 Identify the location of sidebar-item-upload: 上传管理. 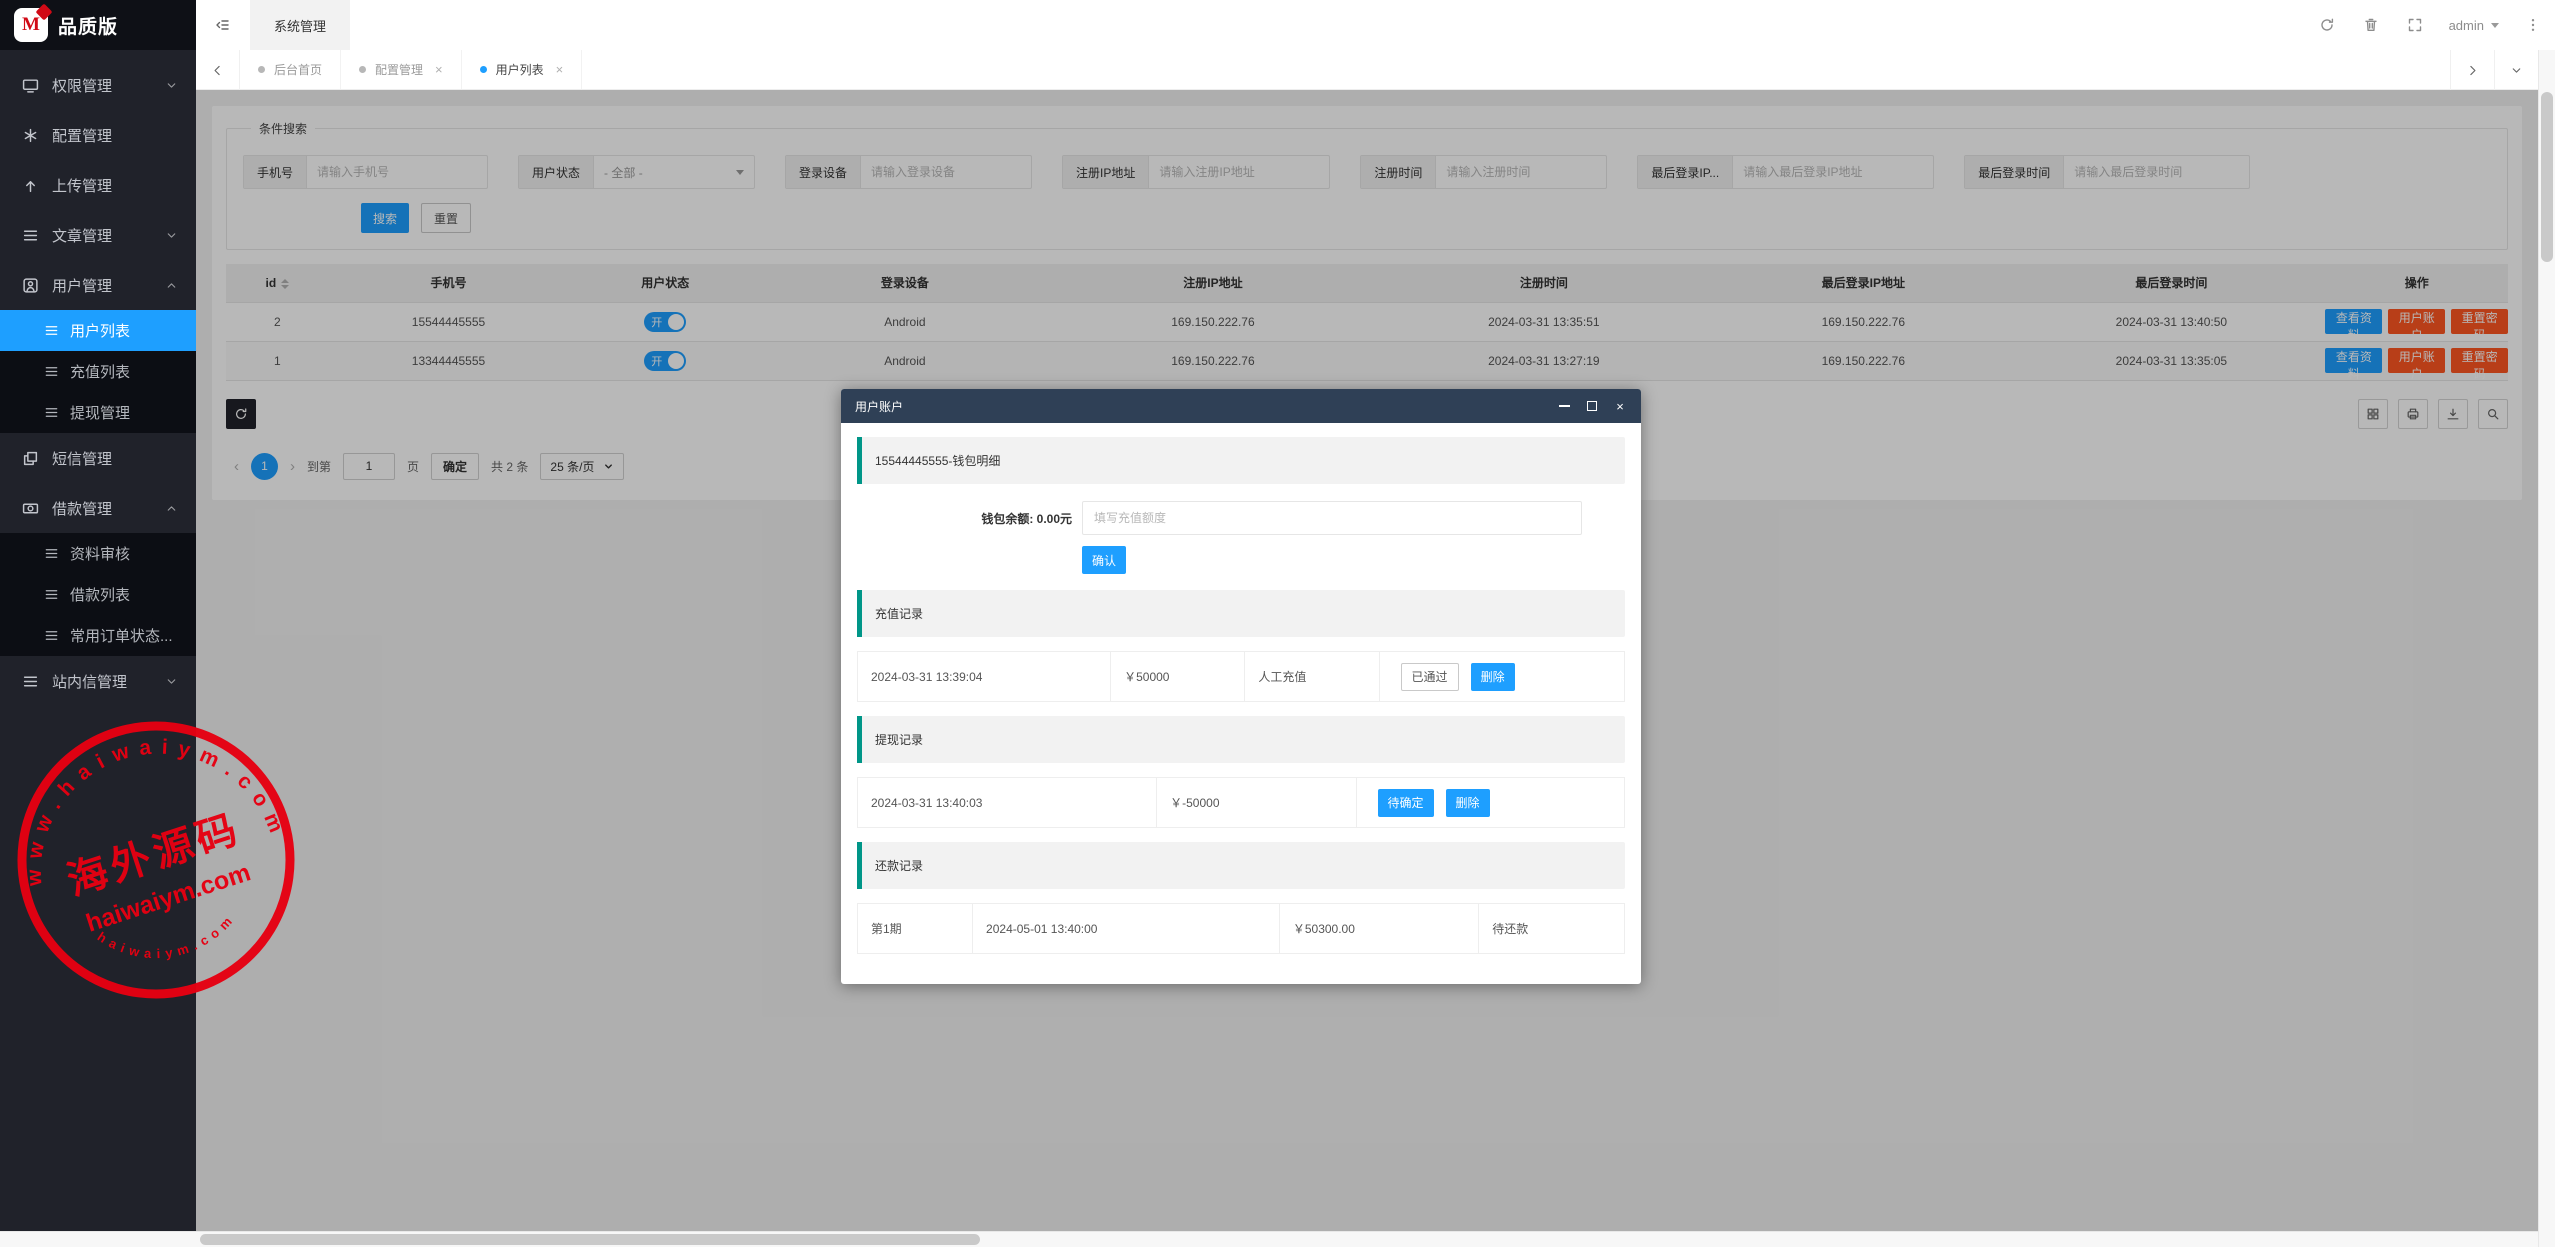
(98, 185).